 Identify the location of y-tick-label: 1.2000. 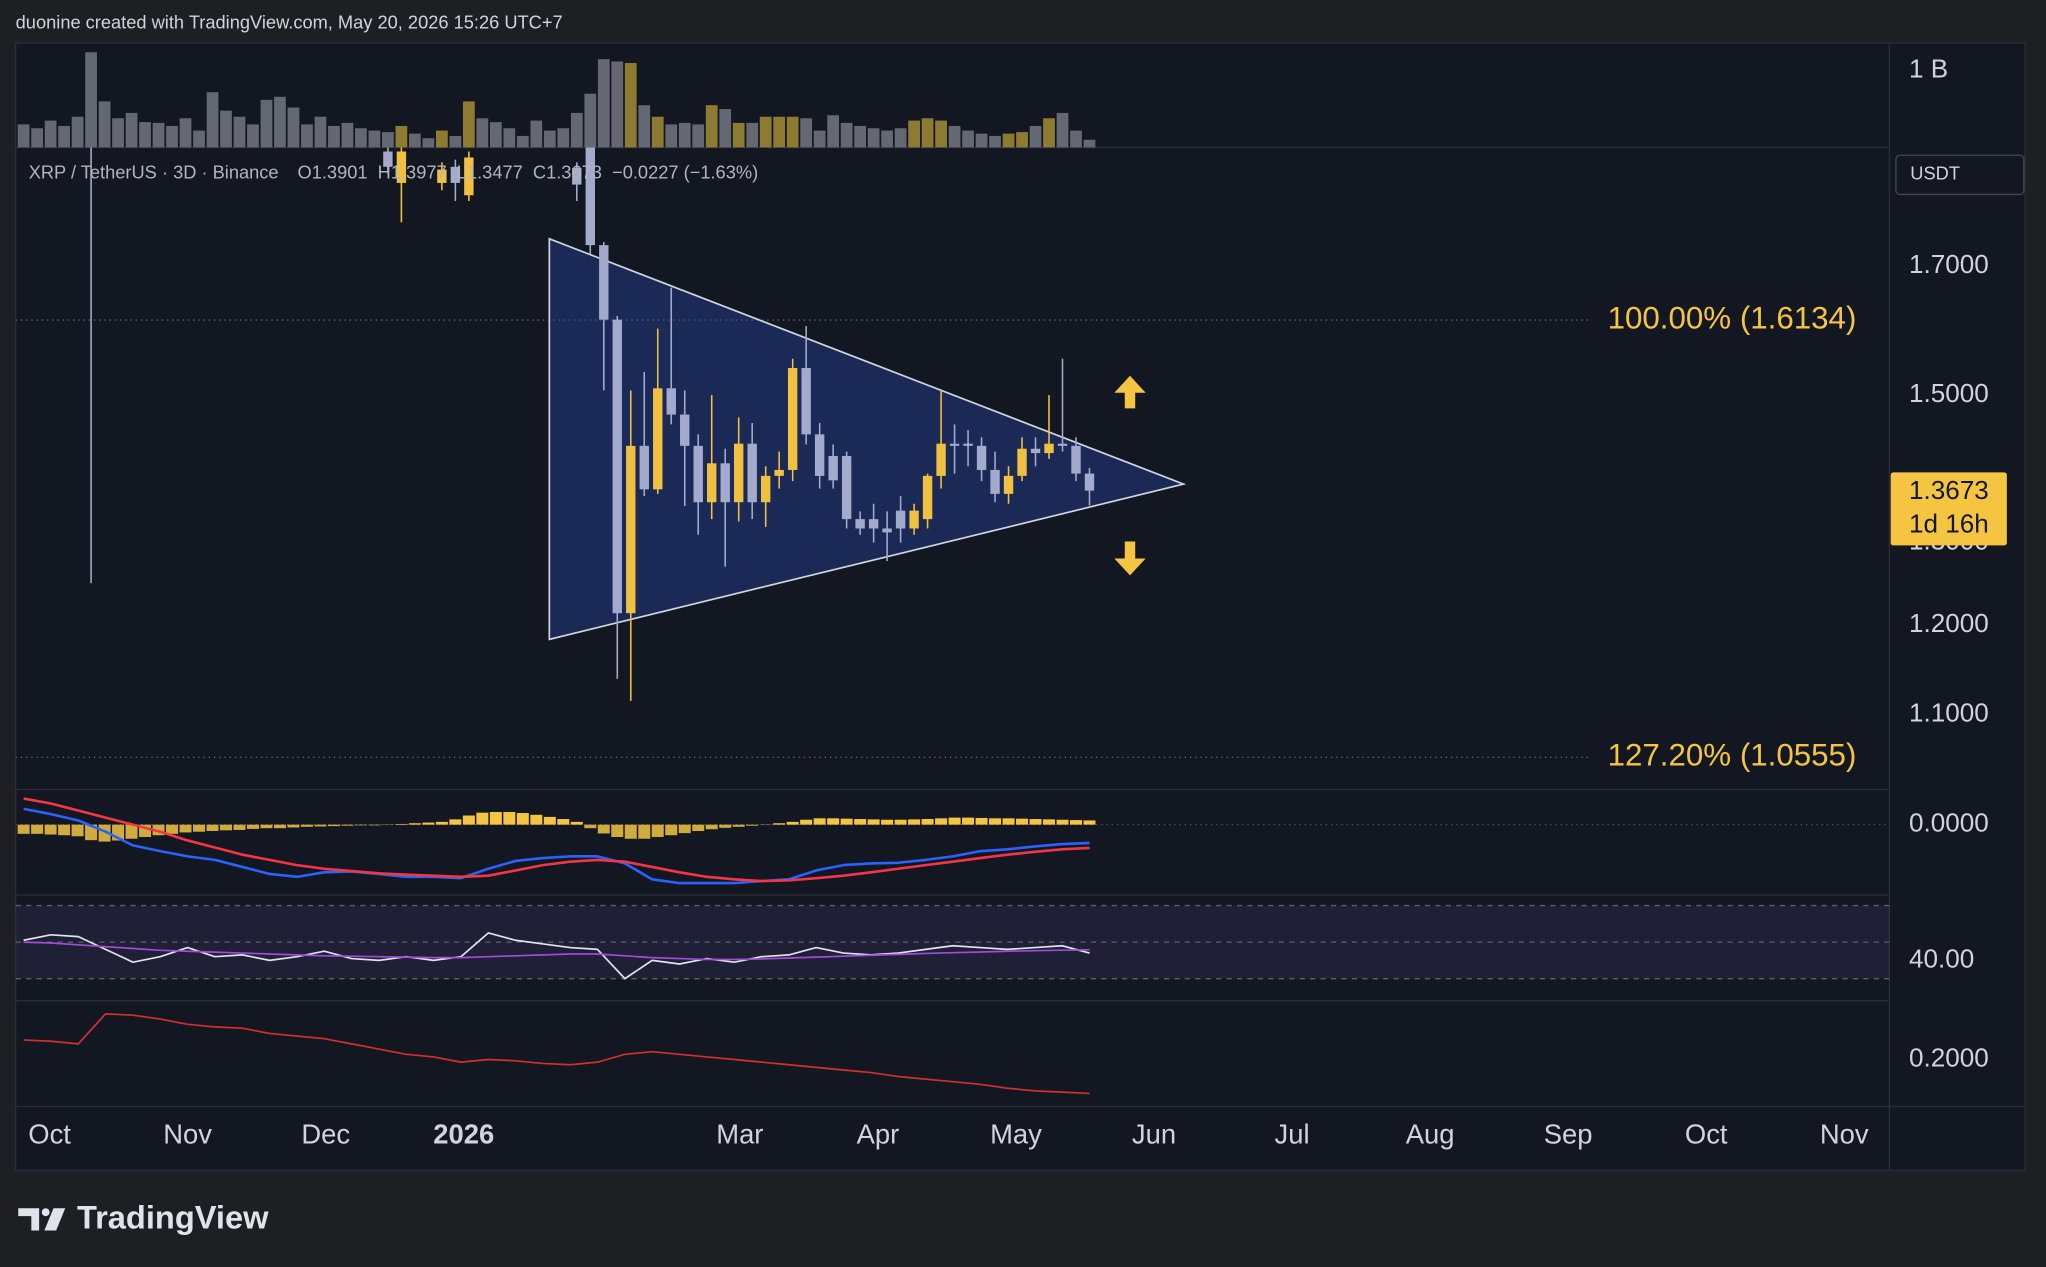
(1949, 623).